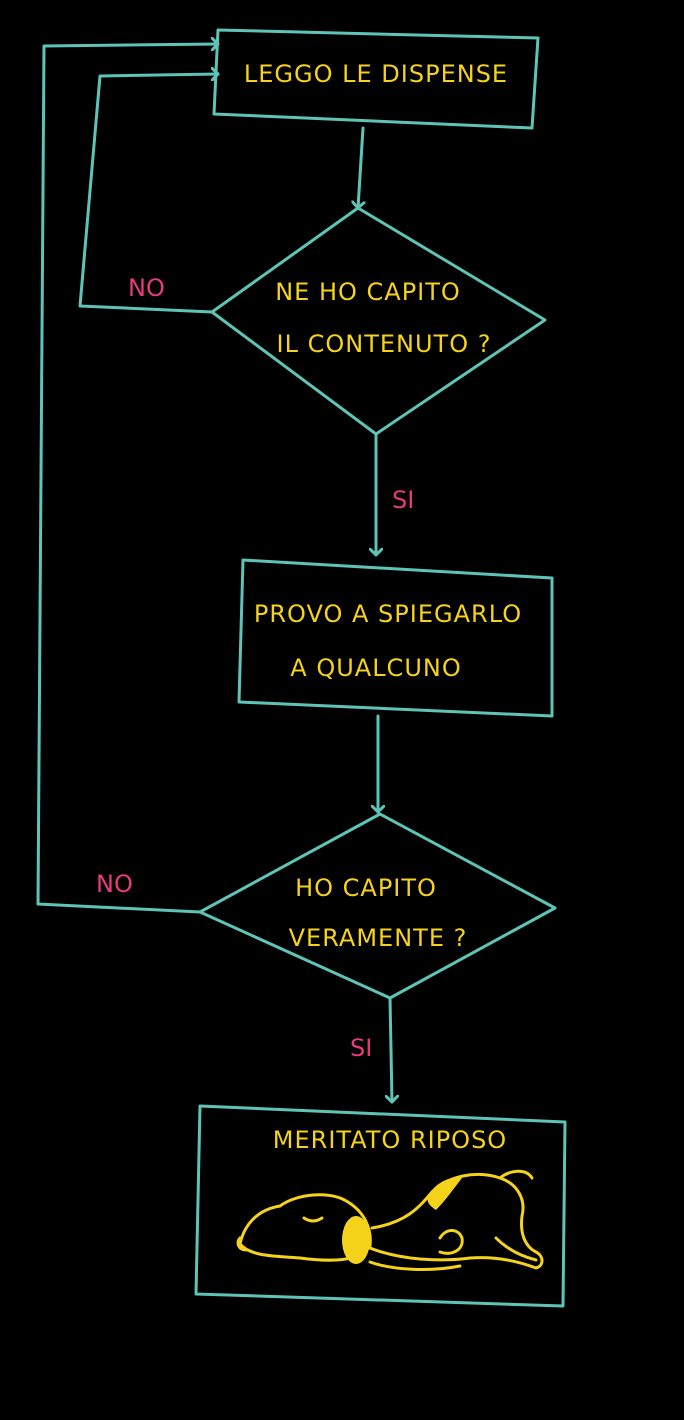  Describe the element at coordinates (377, 906) in the screenshot. I see `node-decision-really: HO CAPITO VERAMENTE ?` at that location.